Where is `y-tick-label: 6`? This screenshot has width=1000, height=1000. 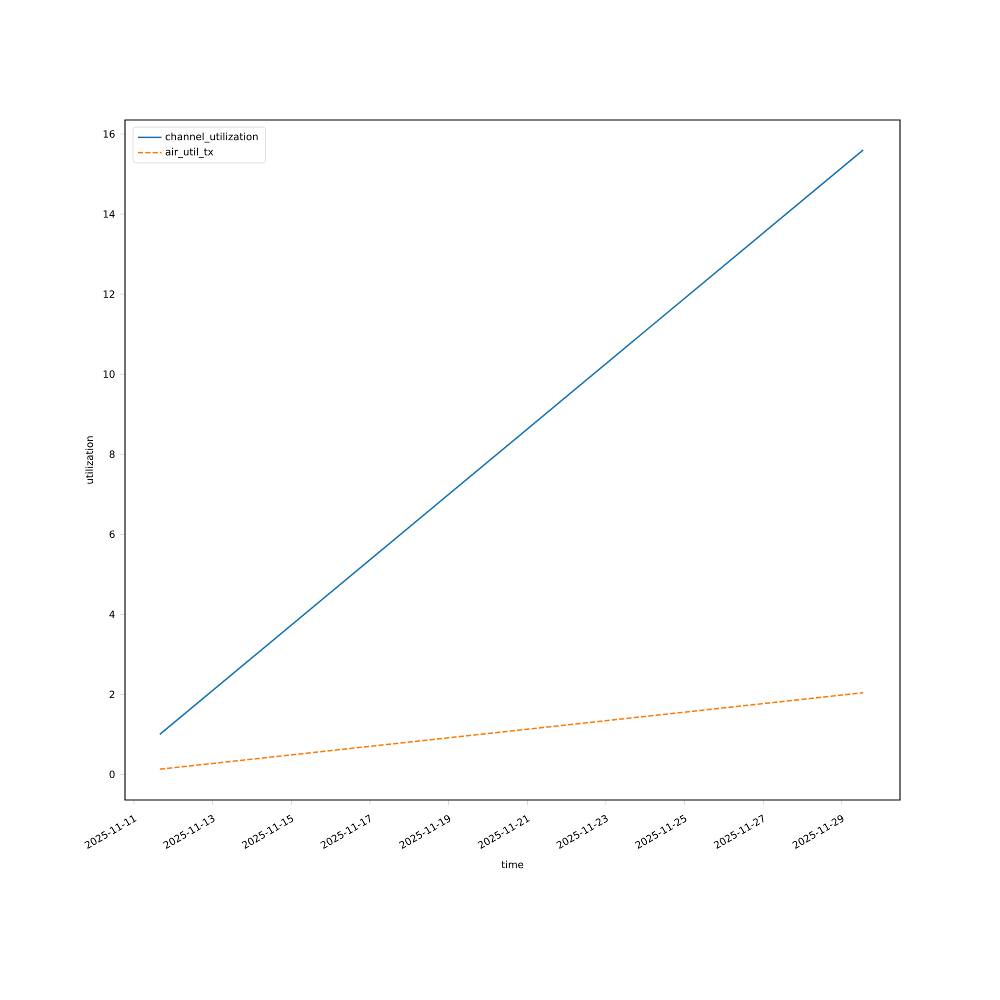
y-tick-label: 6 is located at coordinates (112, 534).